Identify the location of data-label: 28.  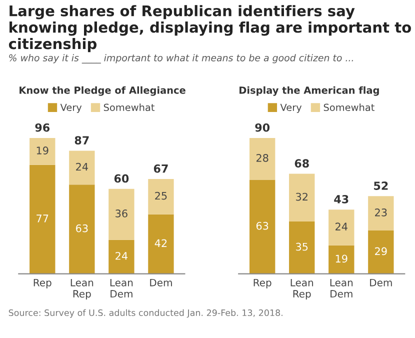
(262, 158).